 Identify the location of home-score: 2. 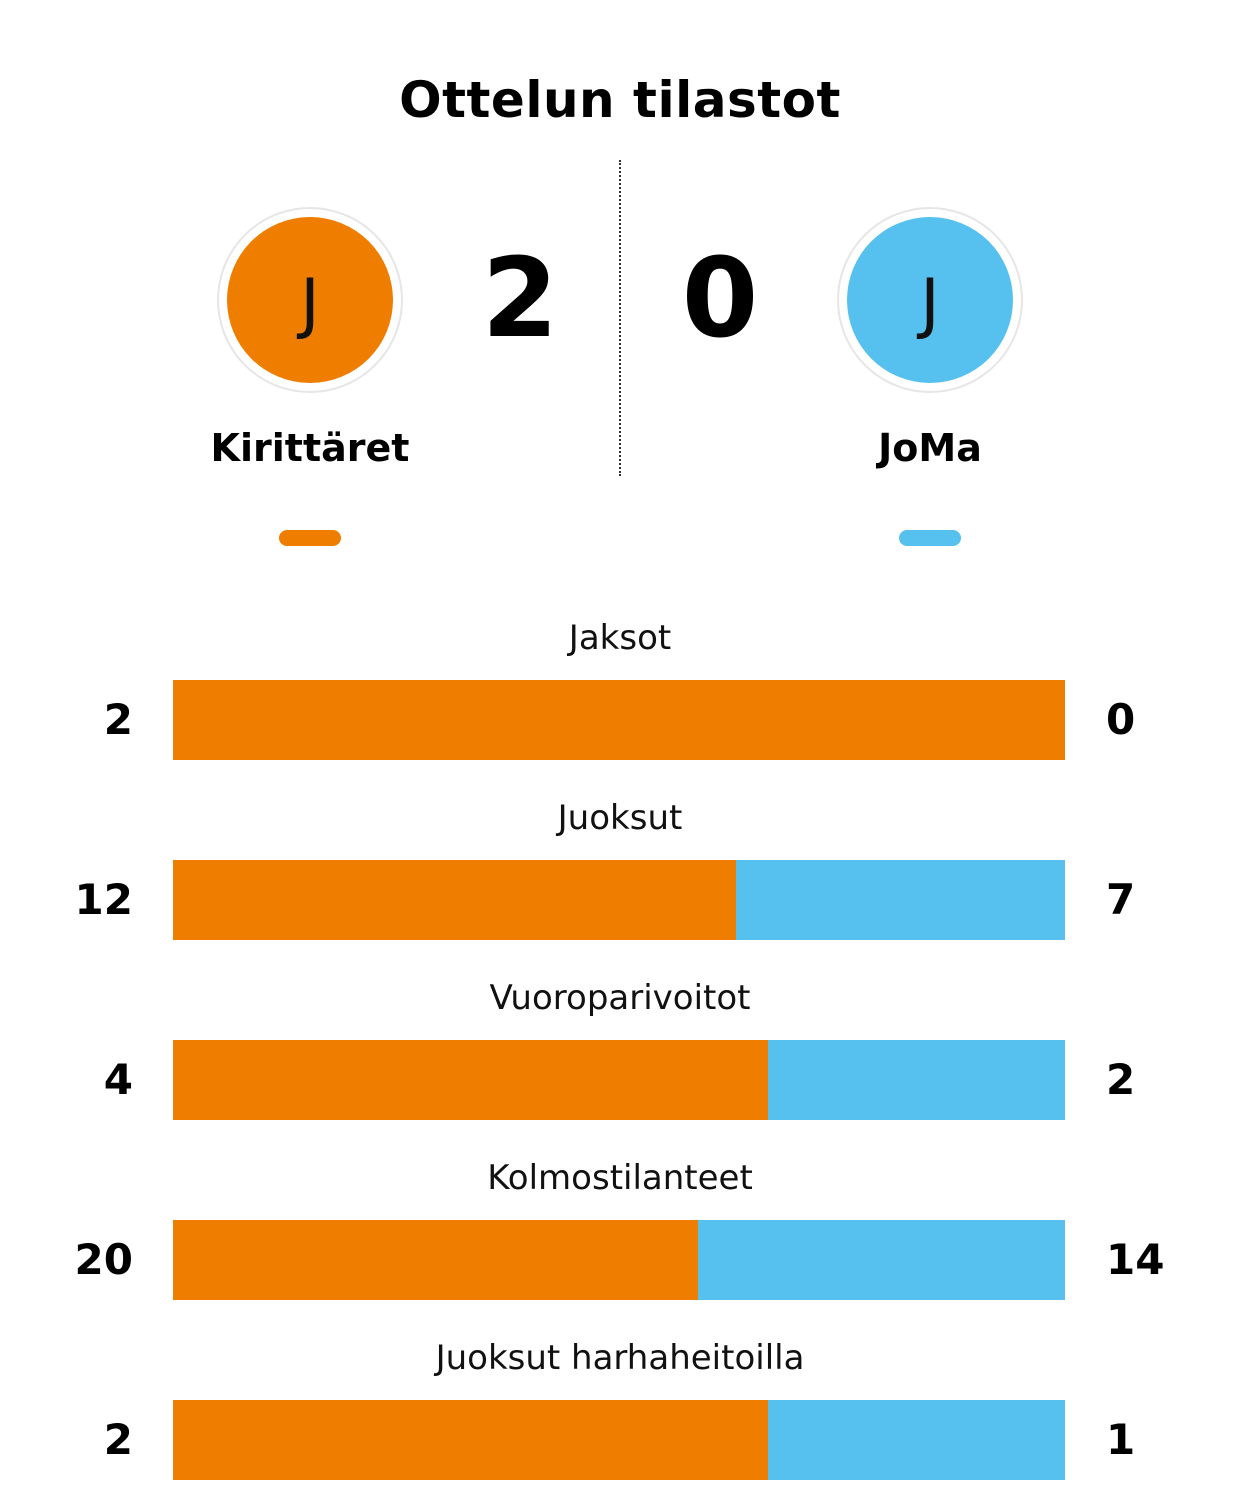
(520, 298).